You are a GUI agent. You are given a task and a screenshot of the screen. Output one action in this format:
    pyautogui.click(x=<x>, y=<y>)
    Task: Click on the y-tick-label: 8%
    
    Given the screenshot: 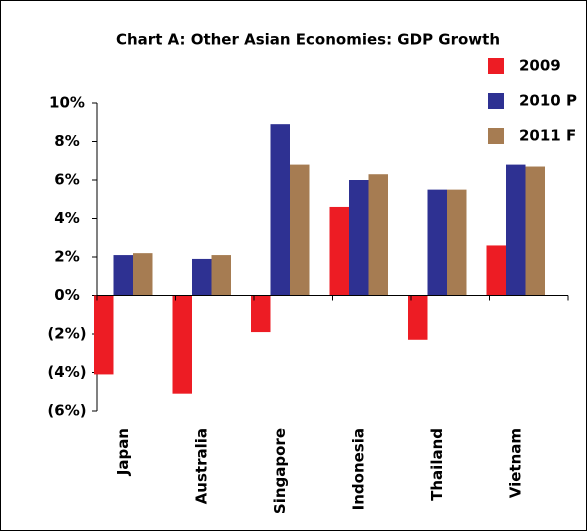 What is the action you would take?
    pyautogui.click(x=66, y=141)
    